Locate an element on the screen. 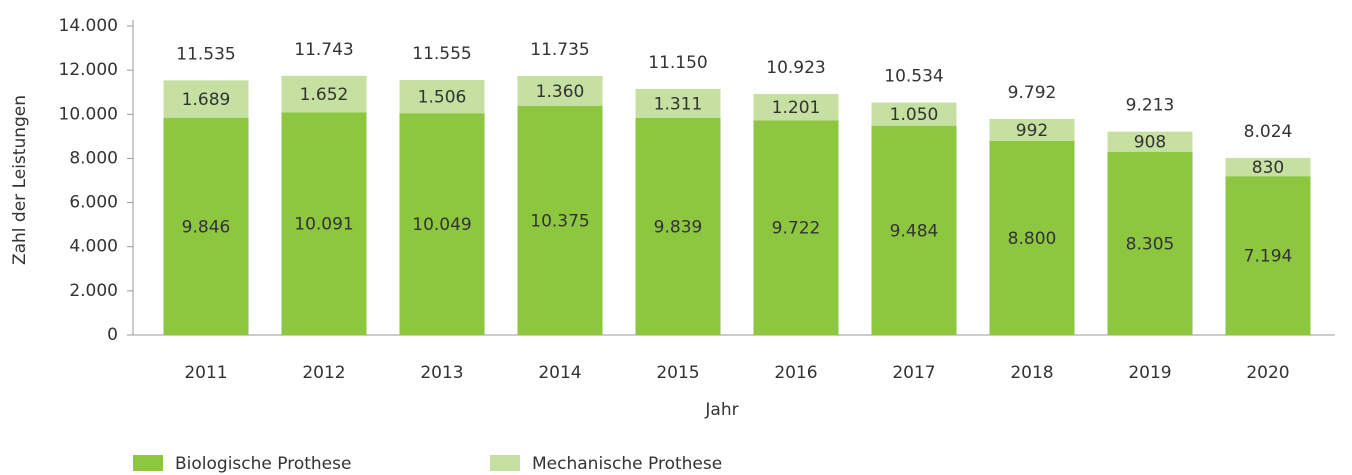 The image size is (1352, 475). data-label: 1.506 is located at coordinates (442, 98).